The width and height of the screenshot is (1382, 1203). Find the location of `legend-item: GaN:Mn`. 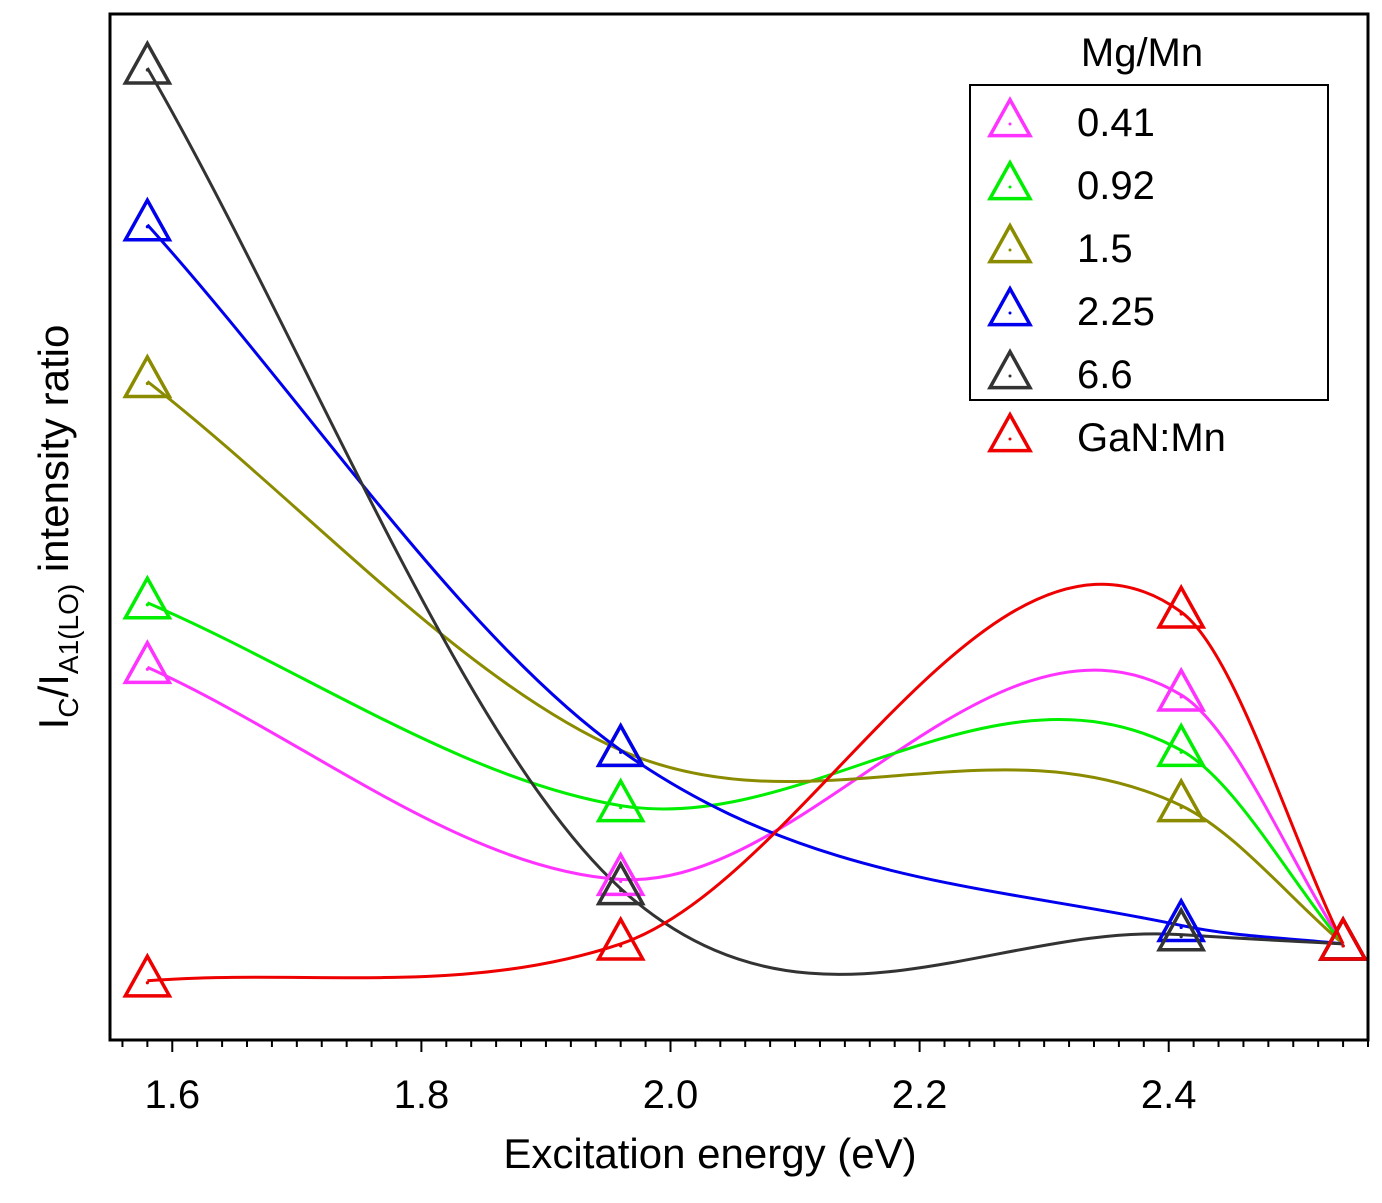

legend-item: GaN:Mn is located at coordinates (1106, 435).